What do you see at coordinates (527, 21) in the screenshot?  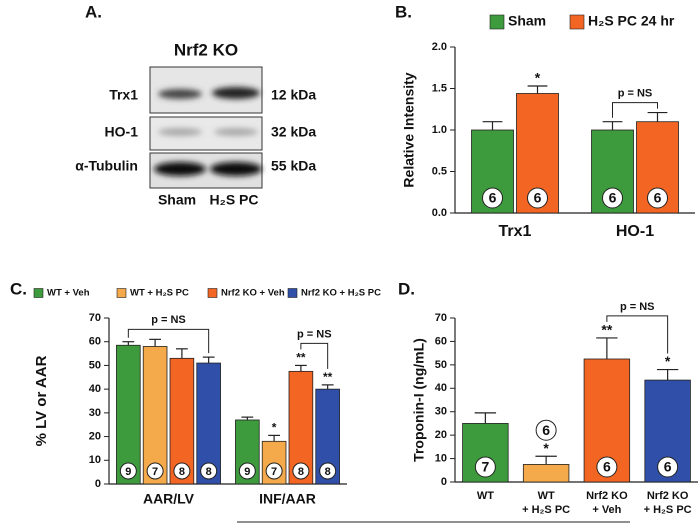 I see `legend-label: Sham` at bounding box center [527, 21].